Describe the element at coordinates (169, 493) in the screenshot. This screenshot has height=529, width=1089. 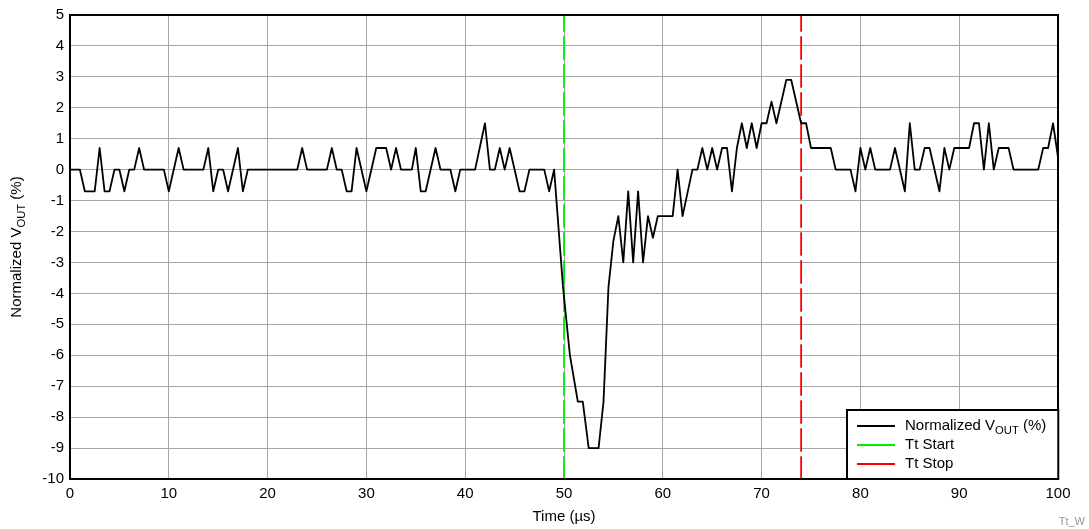
I see `x-tick-label: 10` at that location.